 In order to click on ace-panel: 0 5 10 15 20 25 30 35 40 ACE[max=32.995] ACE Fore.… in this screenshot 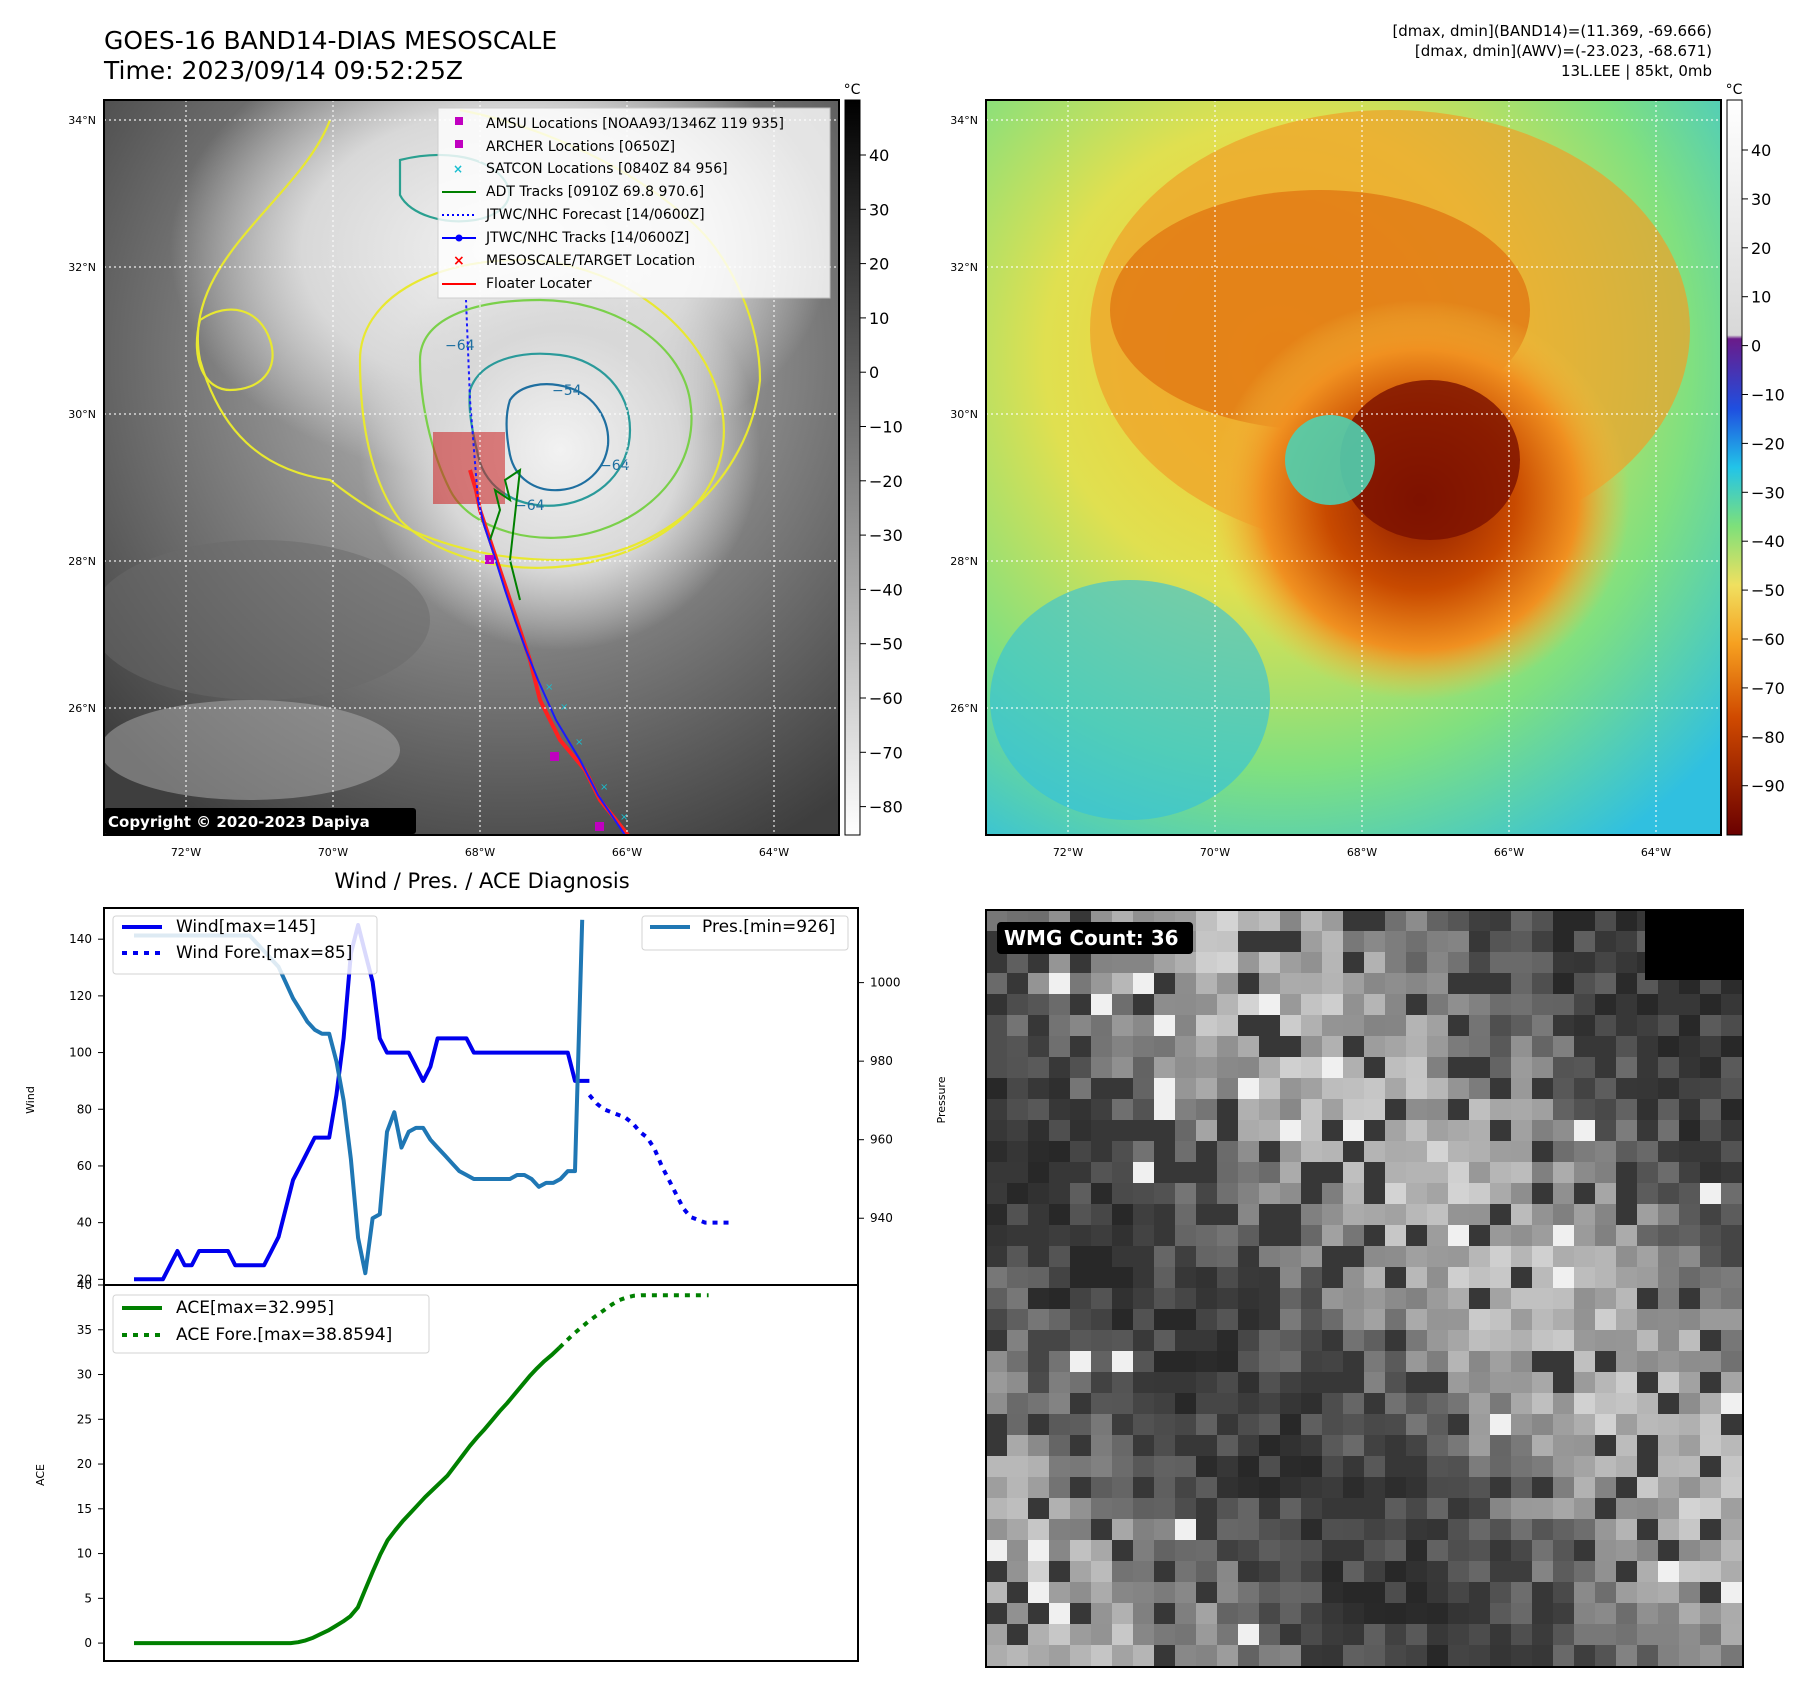, I will do `click(468, 1470)`.